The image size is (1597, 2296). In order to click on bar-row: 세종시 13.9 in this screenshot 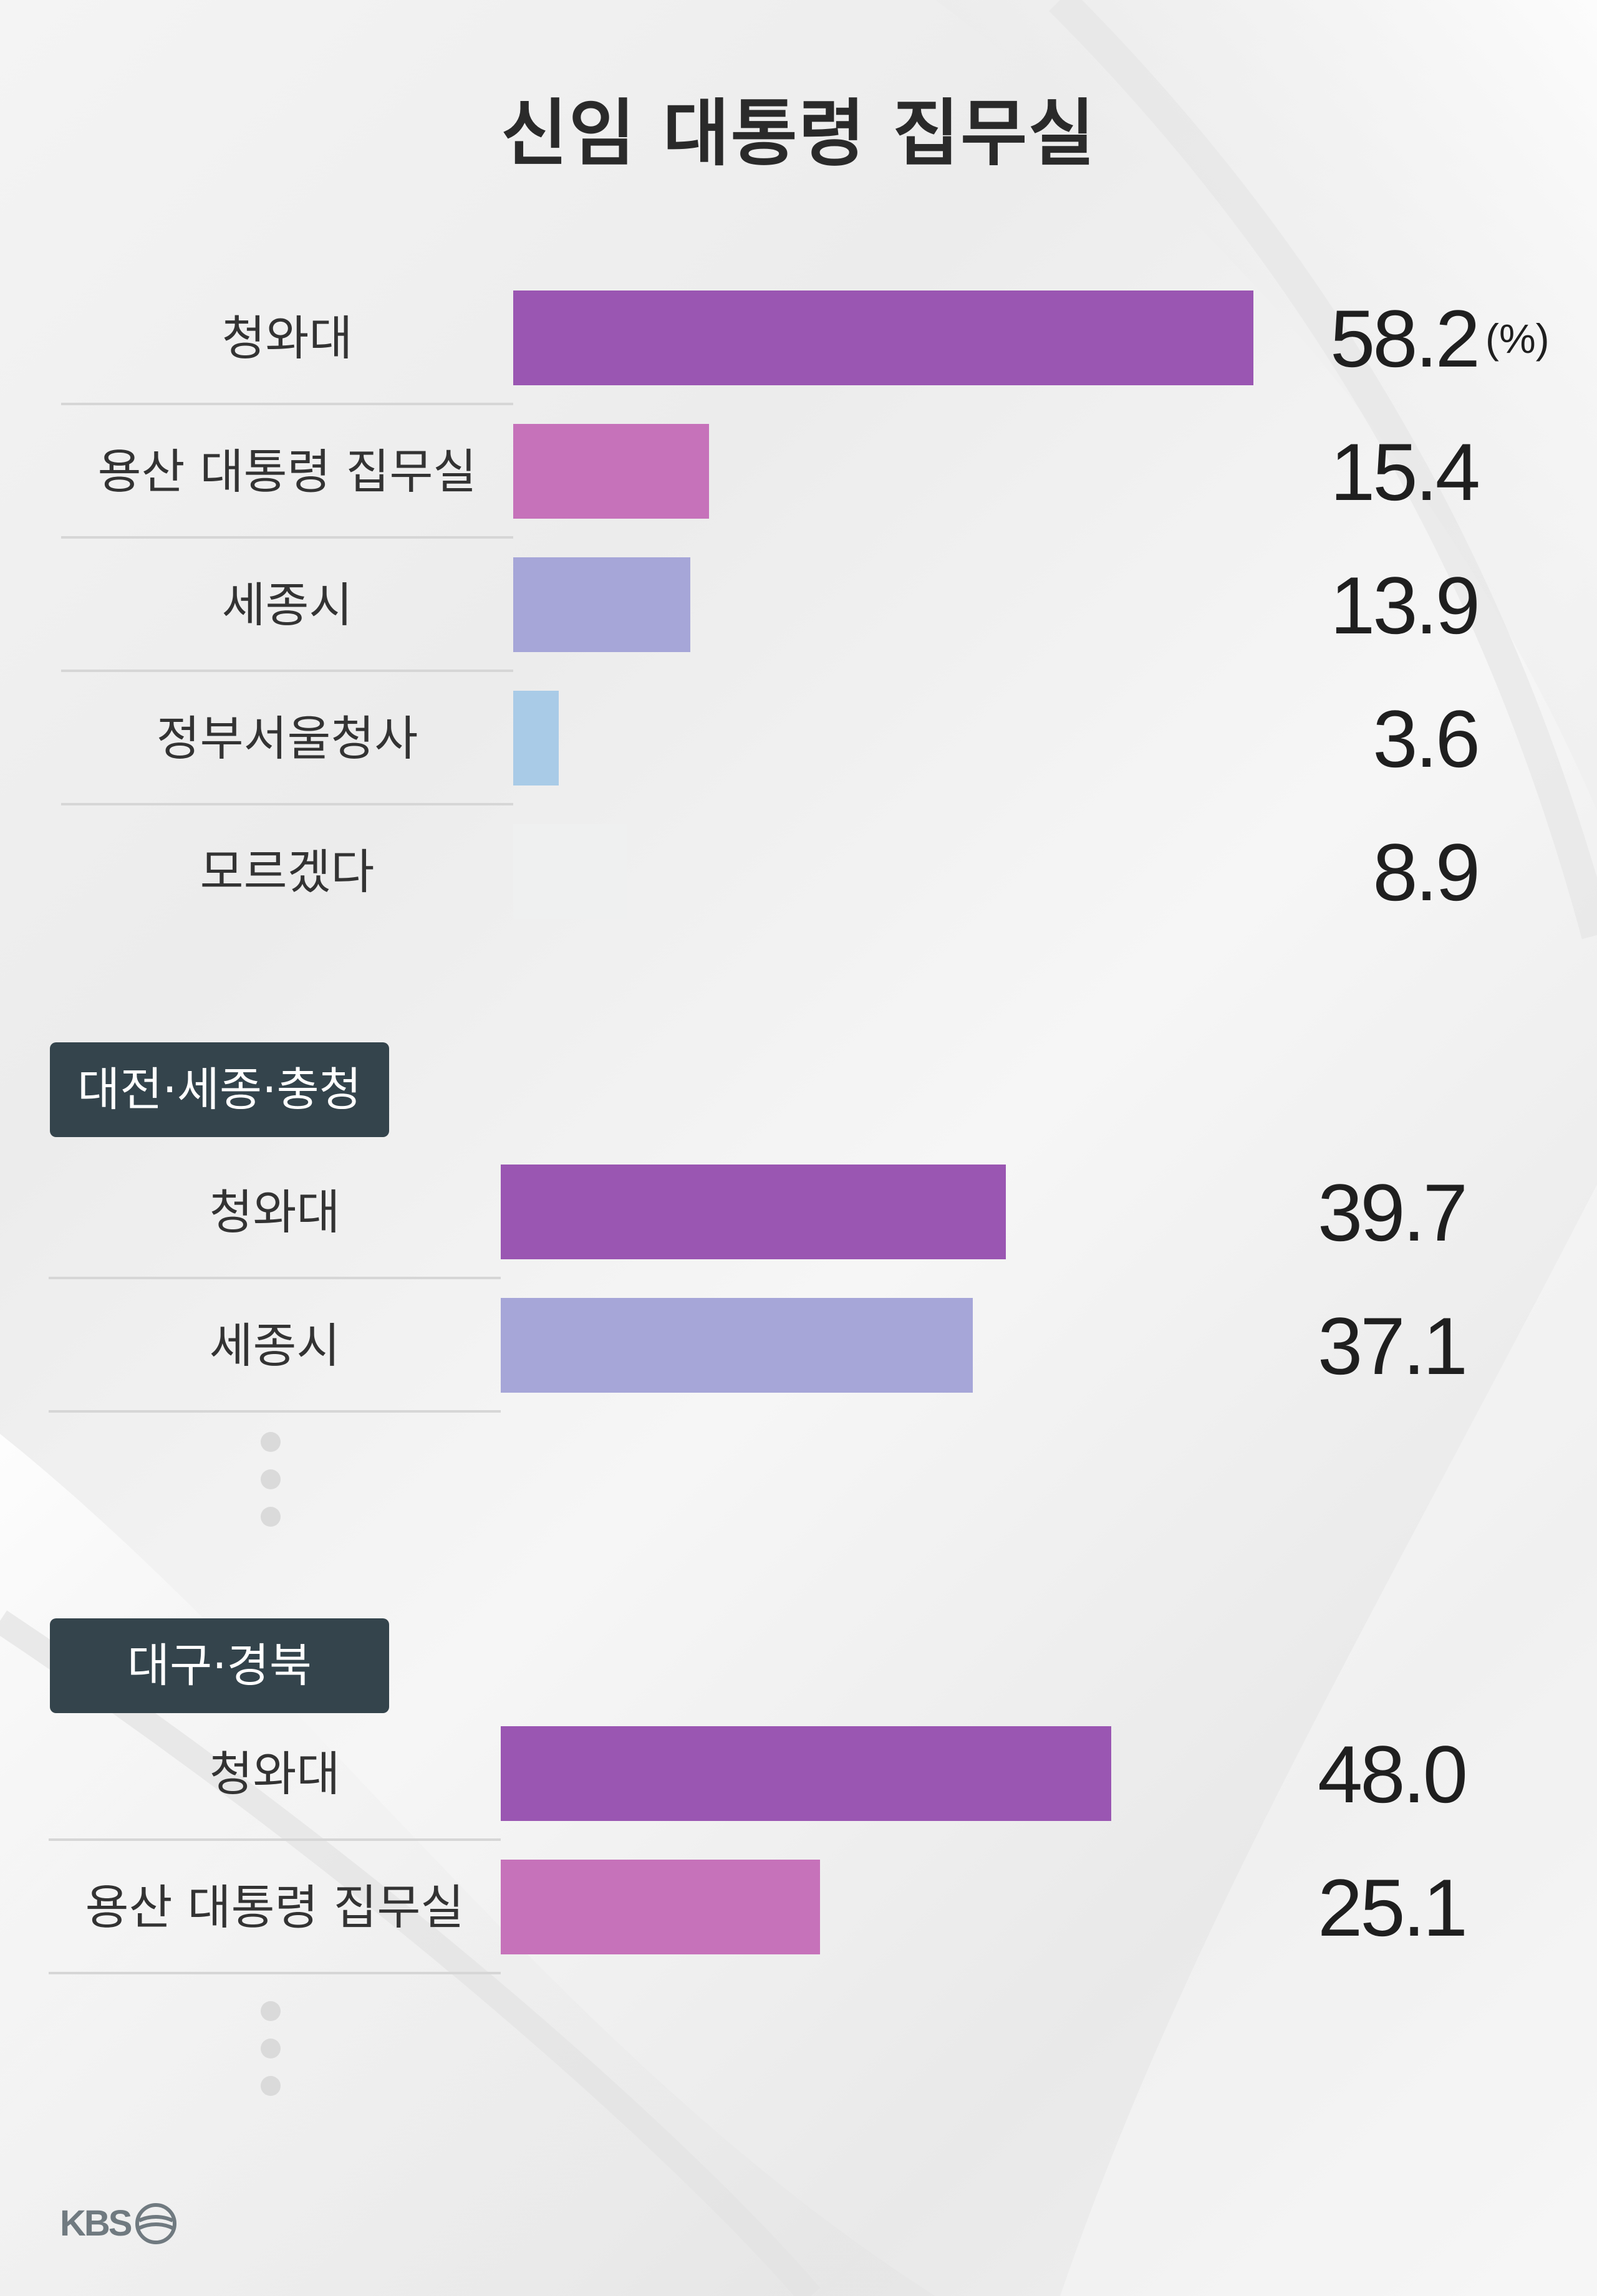, I will do `click(798, 605)`.